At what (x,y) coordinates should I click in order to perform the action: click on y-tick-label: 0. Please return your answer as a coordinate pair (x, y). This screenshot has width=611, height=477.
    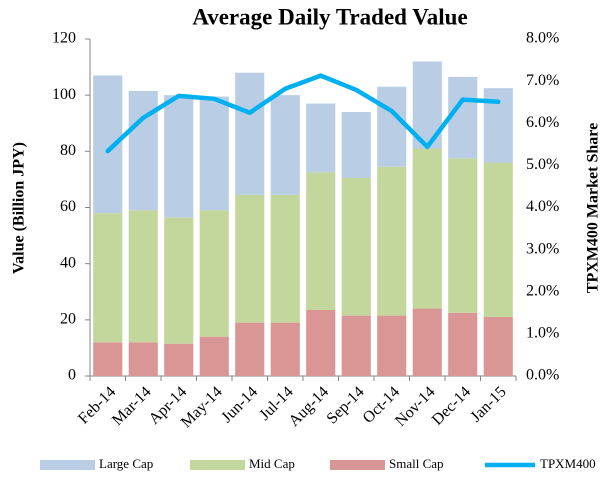
    Looking at the image, I should click on (72, 375).